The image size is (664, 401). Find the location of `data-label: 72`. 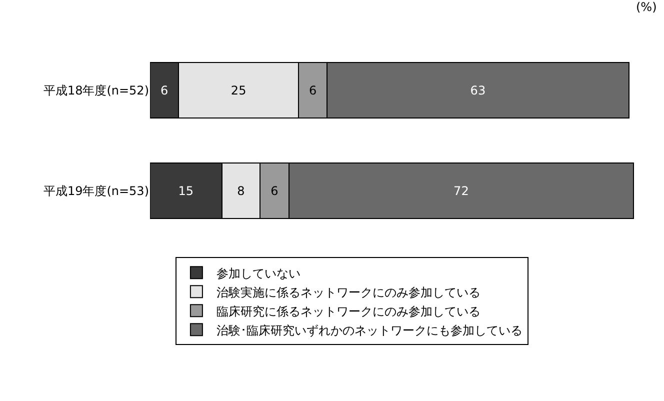

data-label: 72 is located at coordinates (461, 191).